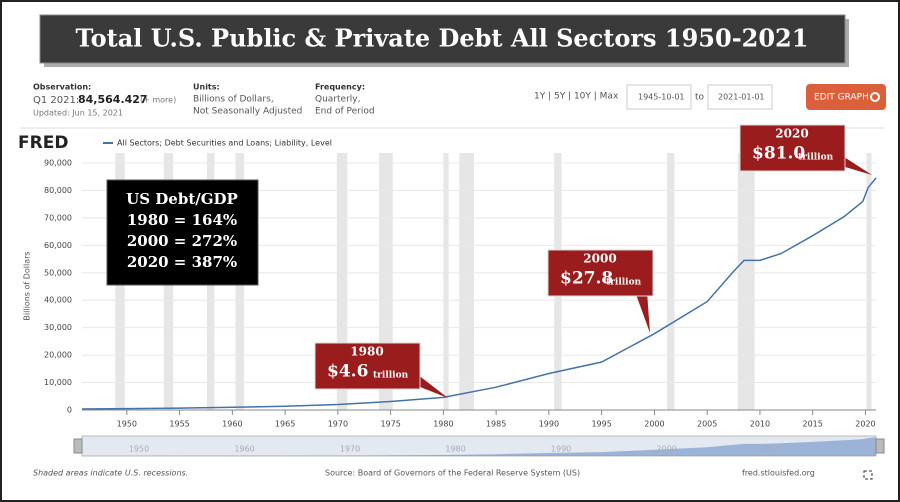 This screenshot has height=502, width=900. I want to click on button-label: EDIT GRAPH, so click(841, 98).